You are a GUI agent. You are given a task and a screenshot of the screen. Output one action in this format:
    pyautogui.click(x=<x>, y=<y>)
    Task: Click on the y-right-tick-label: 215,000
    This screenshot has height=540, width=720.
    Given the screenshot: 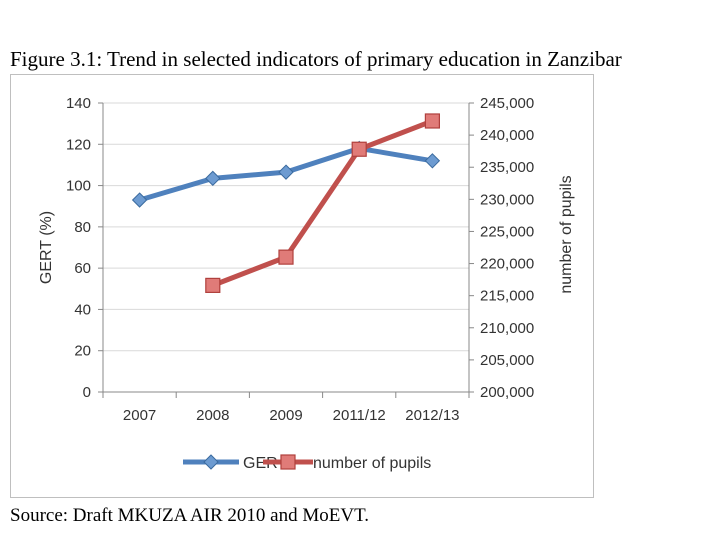 What is the action you would take?
    pyautogui.click(x=507, y=296)
    